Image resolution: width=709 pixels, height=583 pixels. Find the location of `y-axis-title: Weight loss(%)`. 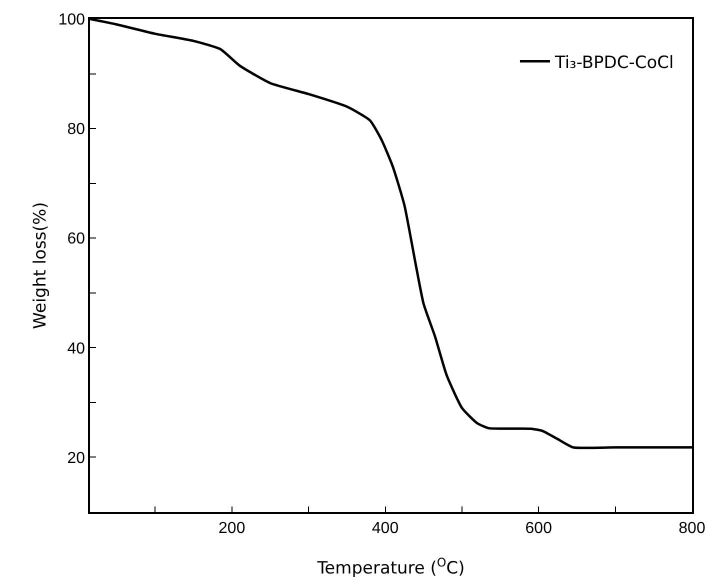

y-axis-title: Weight loss(%) is located at coordinates (40, 265).